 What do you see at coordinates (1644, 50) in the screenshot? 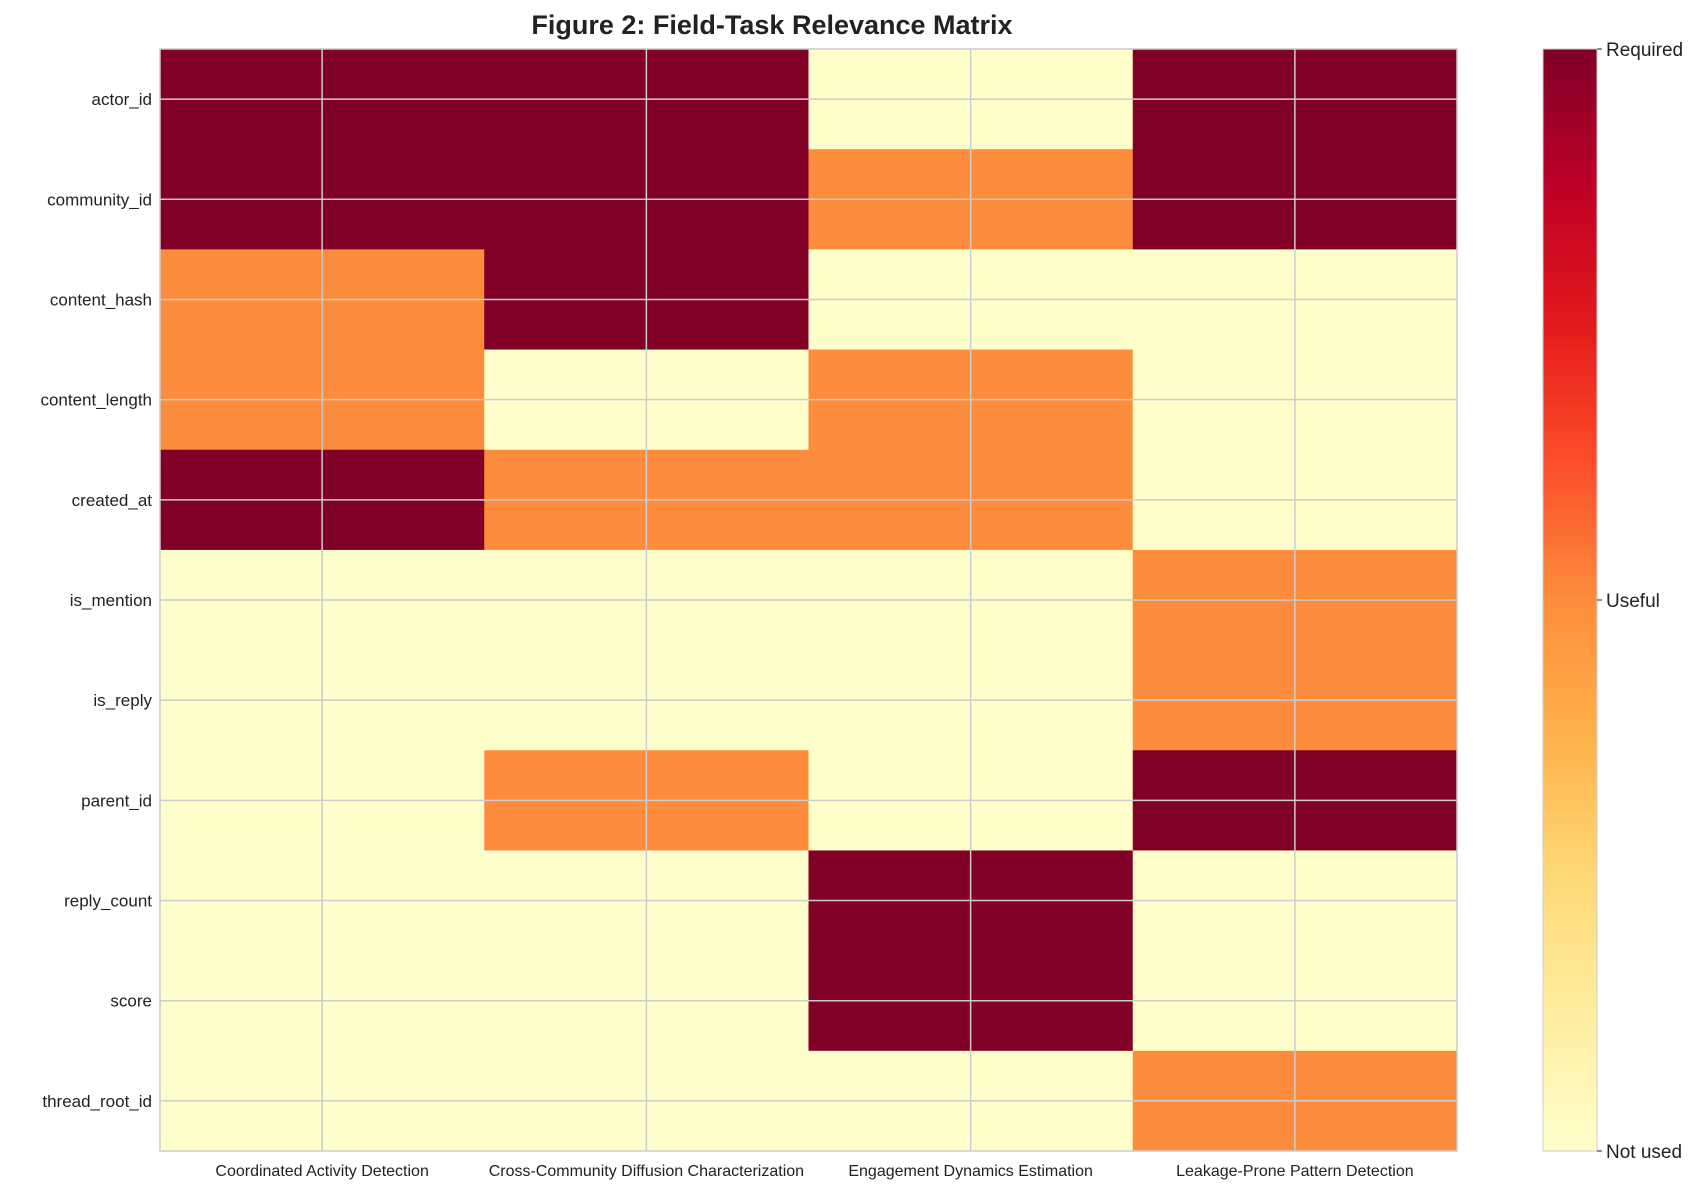
I see `colorbar-tick-label: Required` at bounding box center [1644, 50].